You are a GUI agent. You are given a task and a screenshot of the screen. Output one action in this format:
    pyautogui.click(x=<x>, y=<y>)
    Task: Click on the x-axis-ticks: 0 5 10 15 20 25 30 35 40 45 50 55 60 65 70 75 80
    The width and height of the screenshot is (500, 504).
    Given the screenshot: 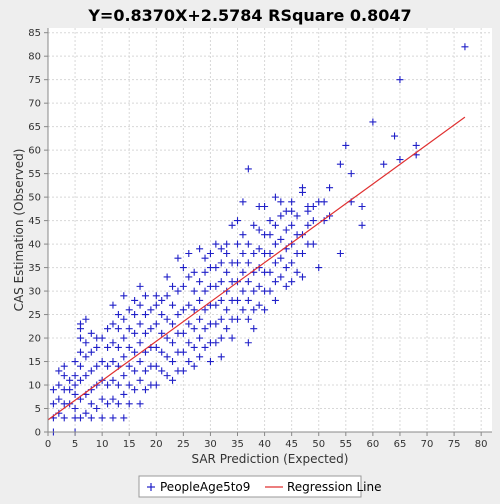 What is the action you would take?
    pyautogui.click(x=266, y=441)
    